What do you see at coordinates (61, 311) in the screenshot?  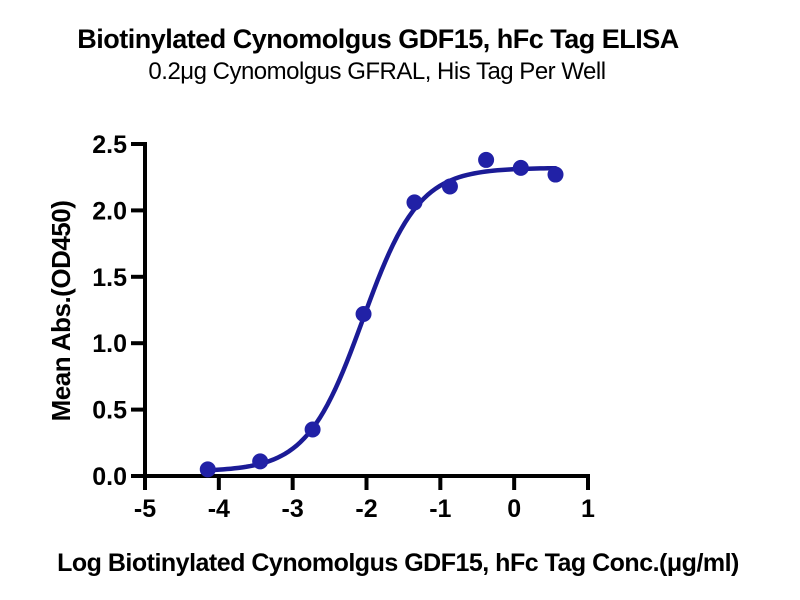 I see `y-axis-title: Mean Abs.(OD450)` at bounding box center [61, 311].